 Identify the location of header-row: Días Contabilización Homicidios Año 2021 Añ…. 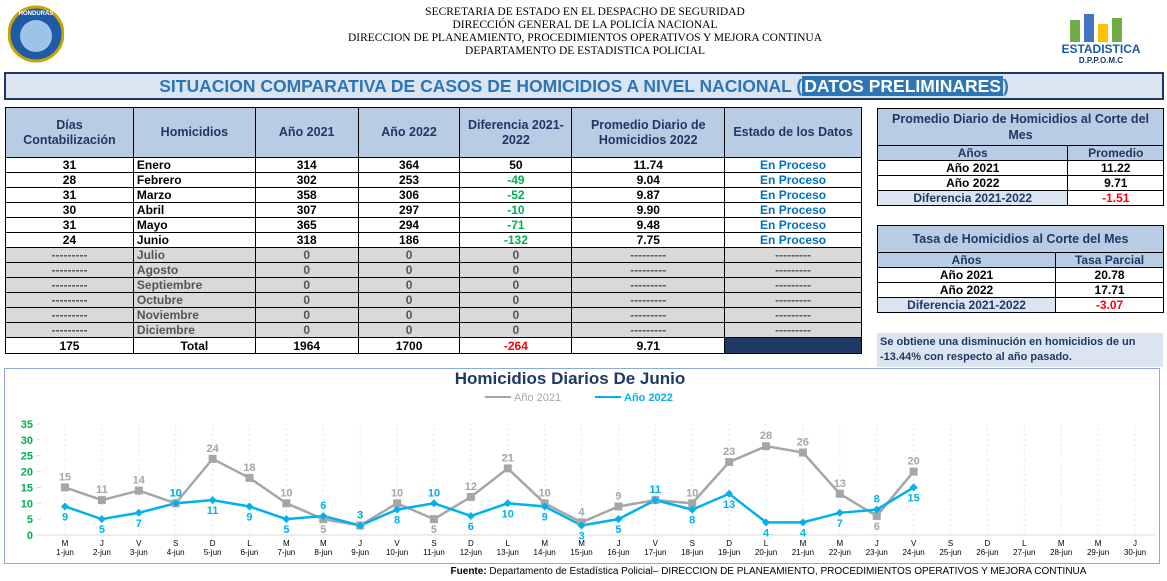
(433, 132).